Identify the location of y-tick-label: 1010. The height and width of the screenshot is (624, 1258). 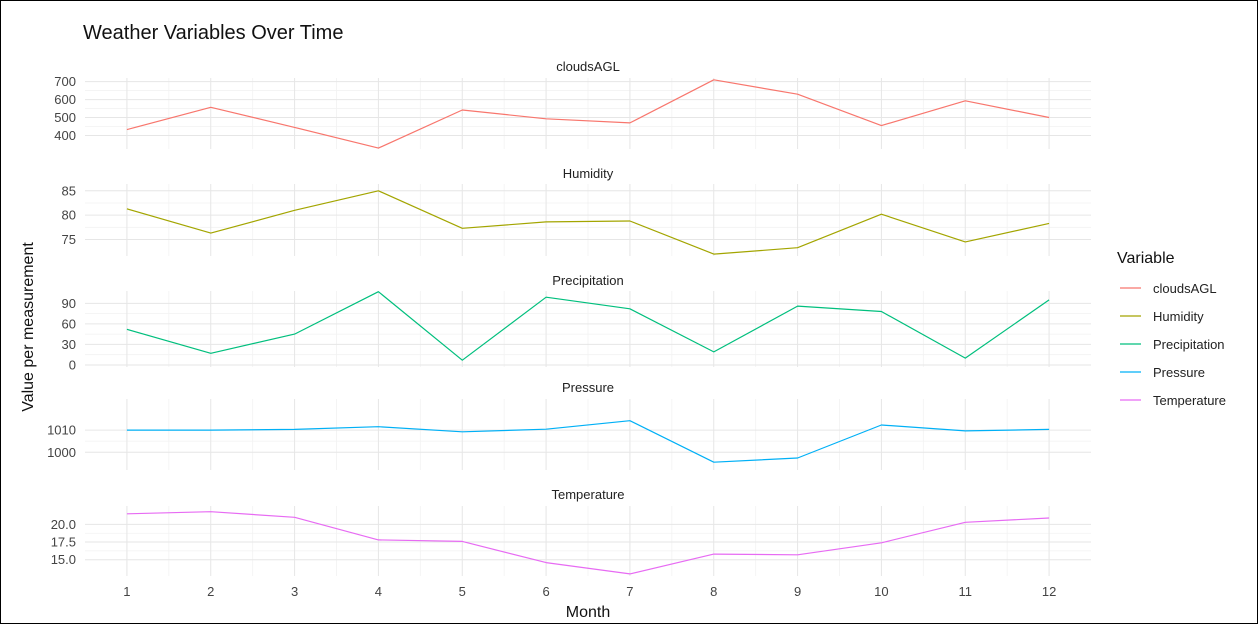
(61, 430).